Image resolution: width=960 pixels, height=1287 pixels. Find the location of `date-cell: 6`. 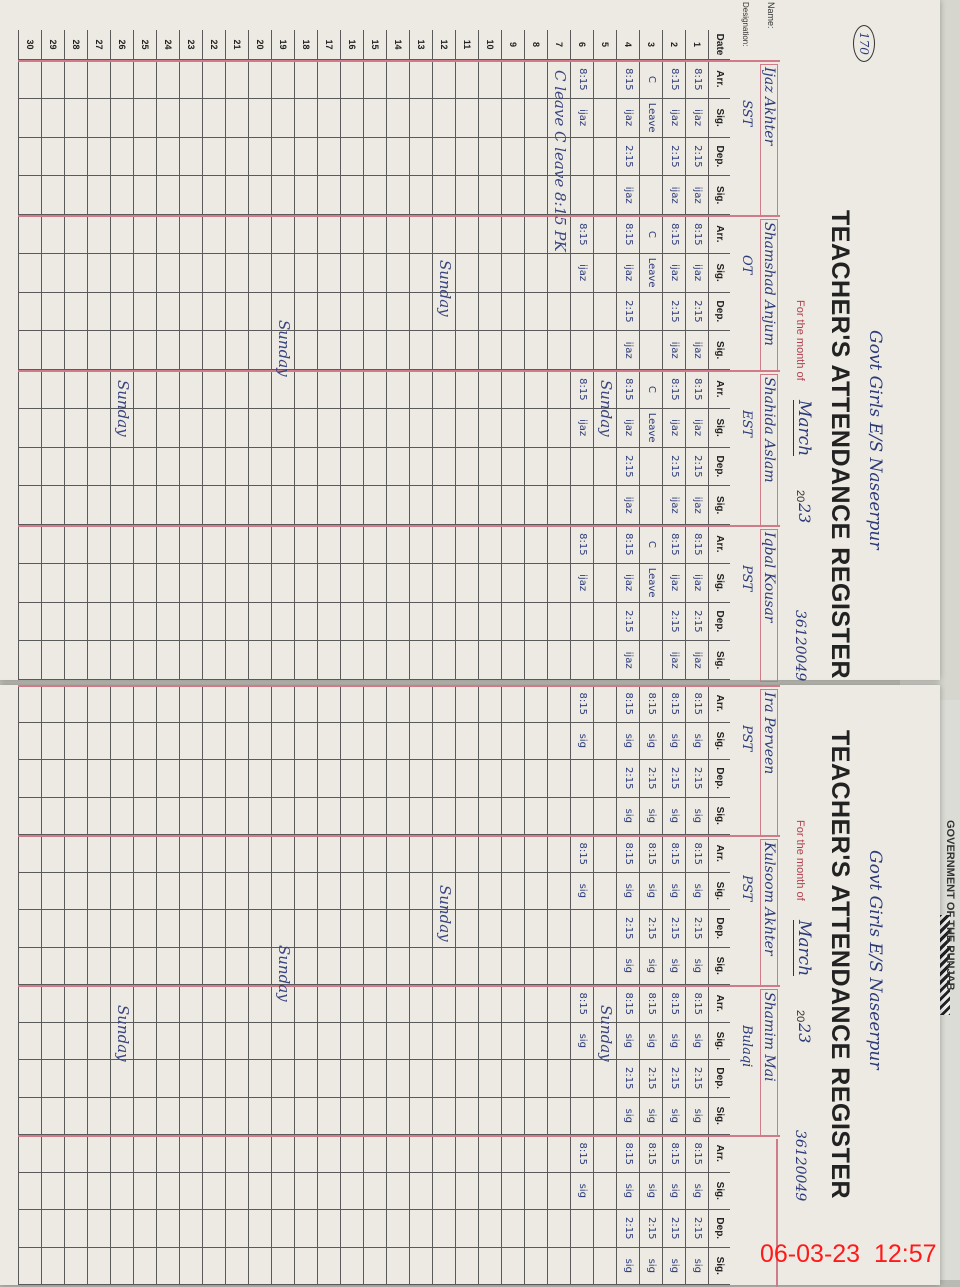

date-cell: 6 is located at coordinates (581, 45).